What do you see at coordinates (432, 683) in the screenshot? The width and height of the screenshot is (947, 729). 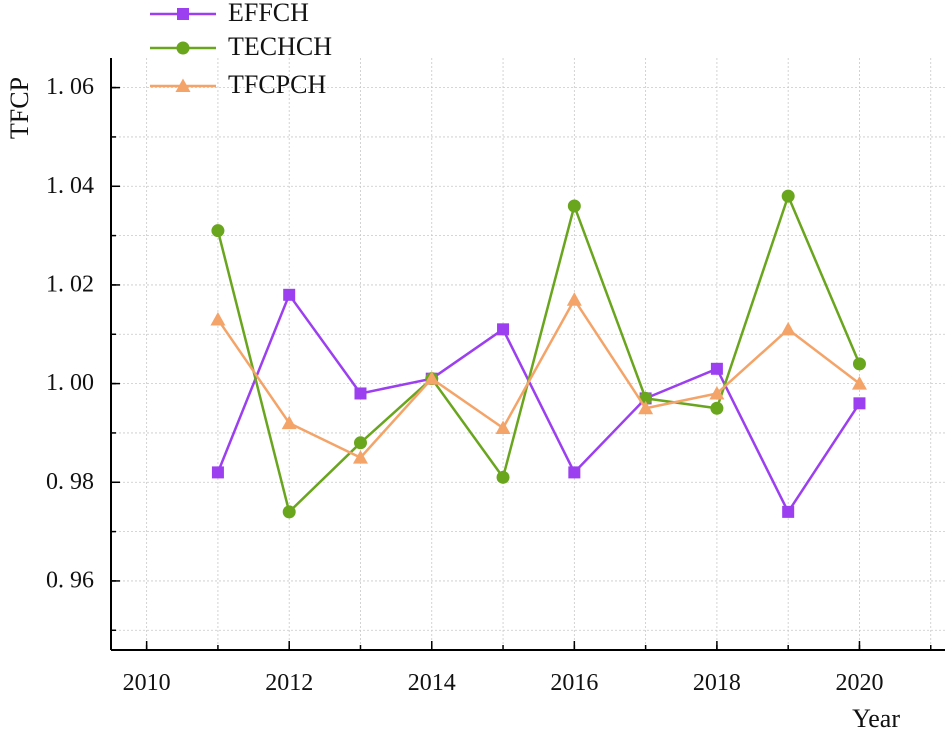 I see `x-tick-label: 2014` at bounding box center [432, 683].